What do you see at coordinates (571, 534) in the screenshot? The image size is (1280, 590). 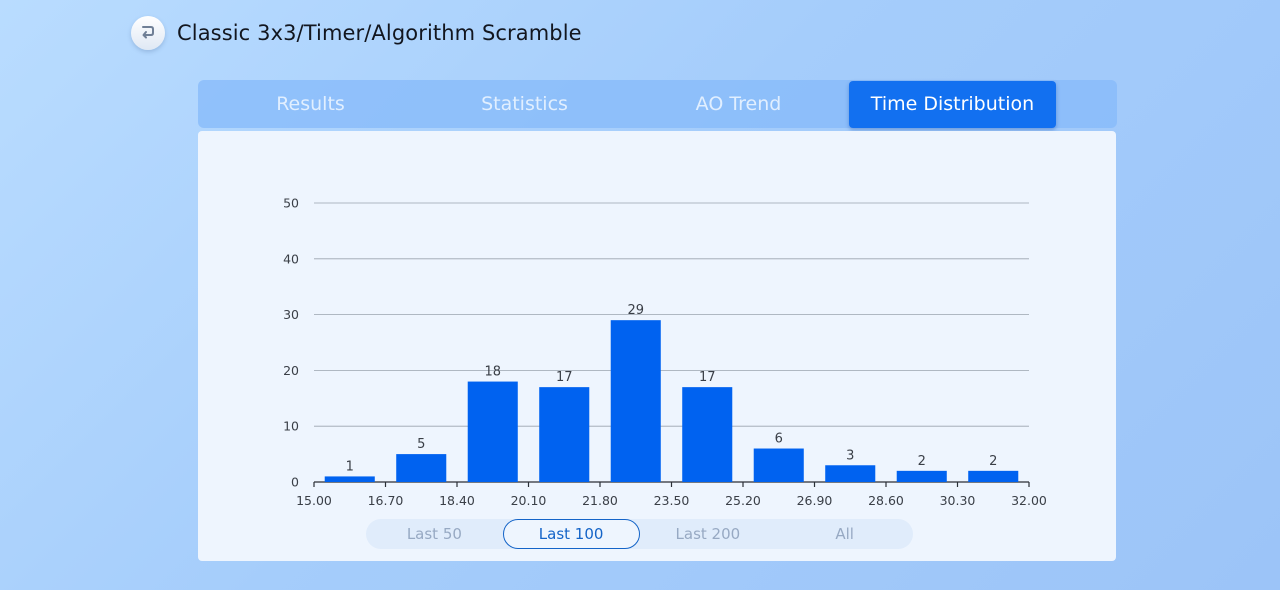 I see `range-last-100: Last 100` at bounding box center [571, 534].